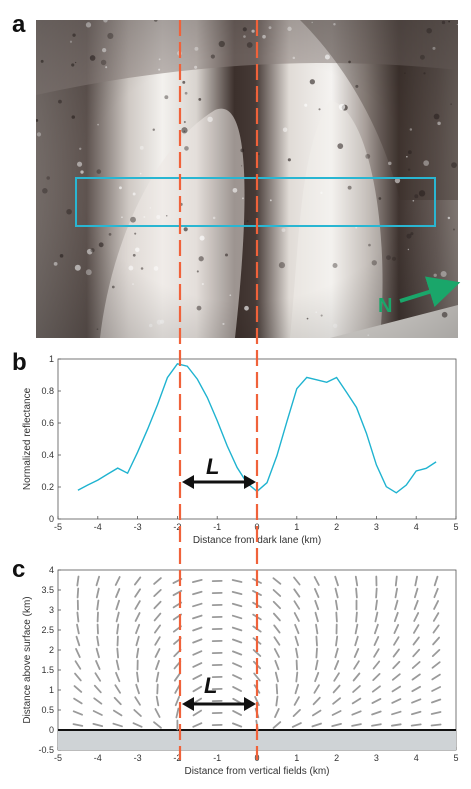  What do you see at coordinates (138, 527) in the screenshot?
I see `b-xtick-label: -3` at bounding box center [138, 527].